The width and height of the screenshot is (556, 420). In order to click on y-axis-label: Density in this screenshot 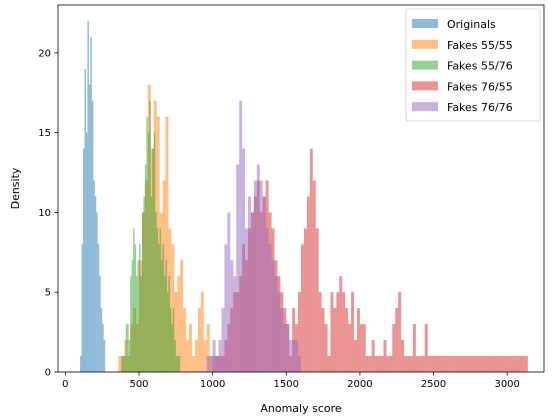, I will do `click(15, 188)`.